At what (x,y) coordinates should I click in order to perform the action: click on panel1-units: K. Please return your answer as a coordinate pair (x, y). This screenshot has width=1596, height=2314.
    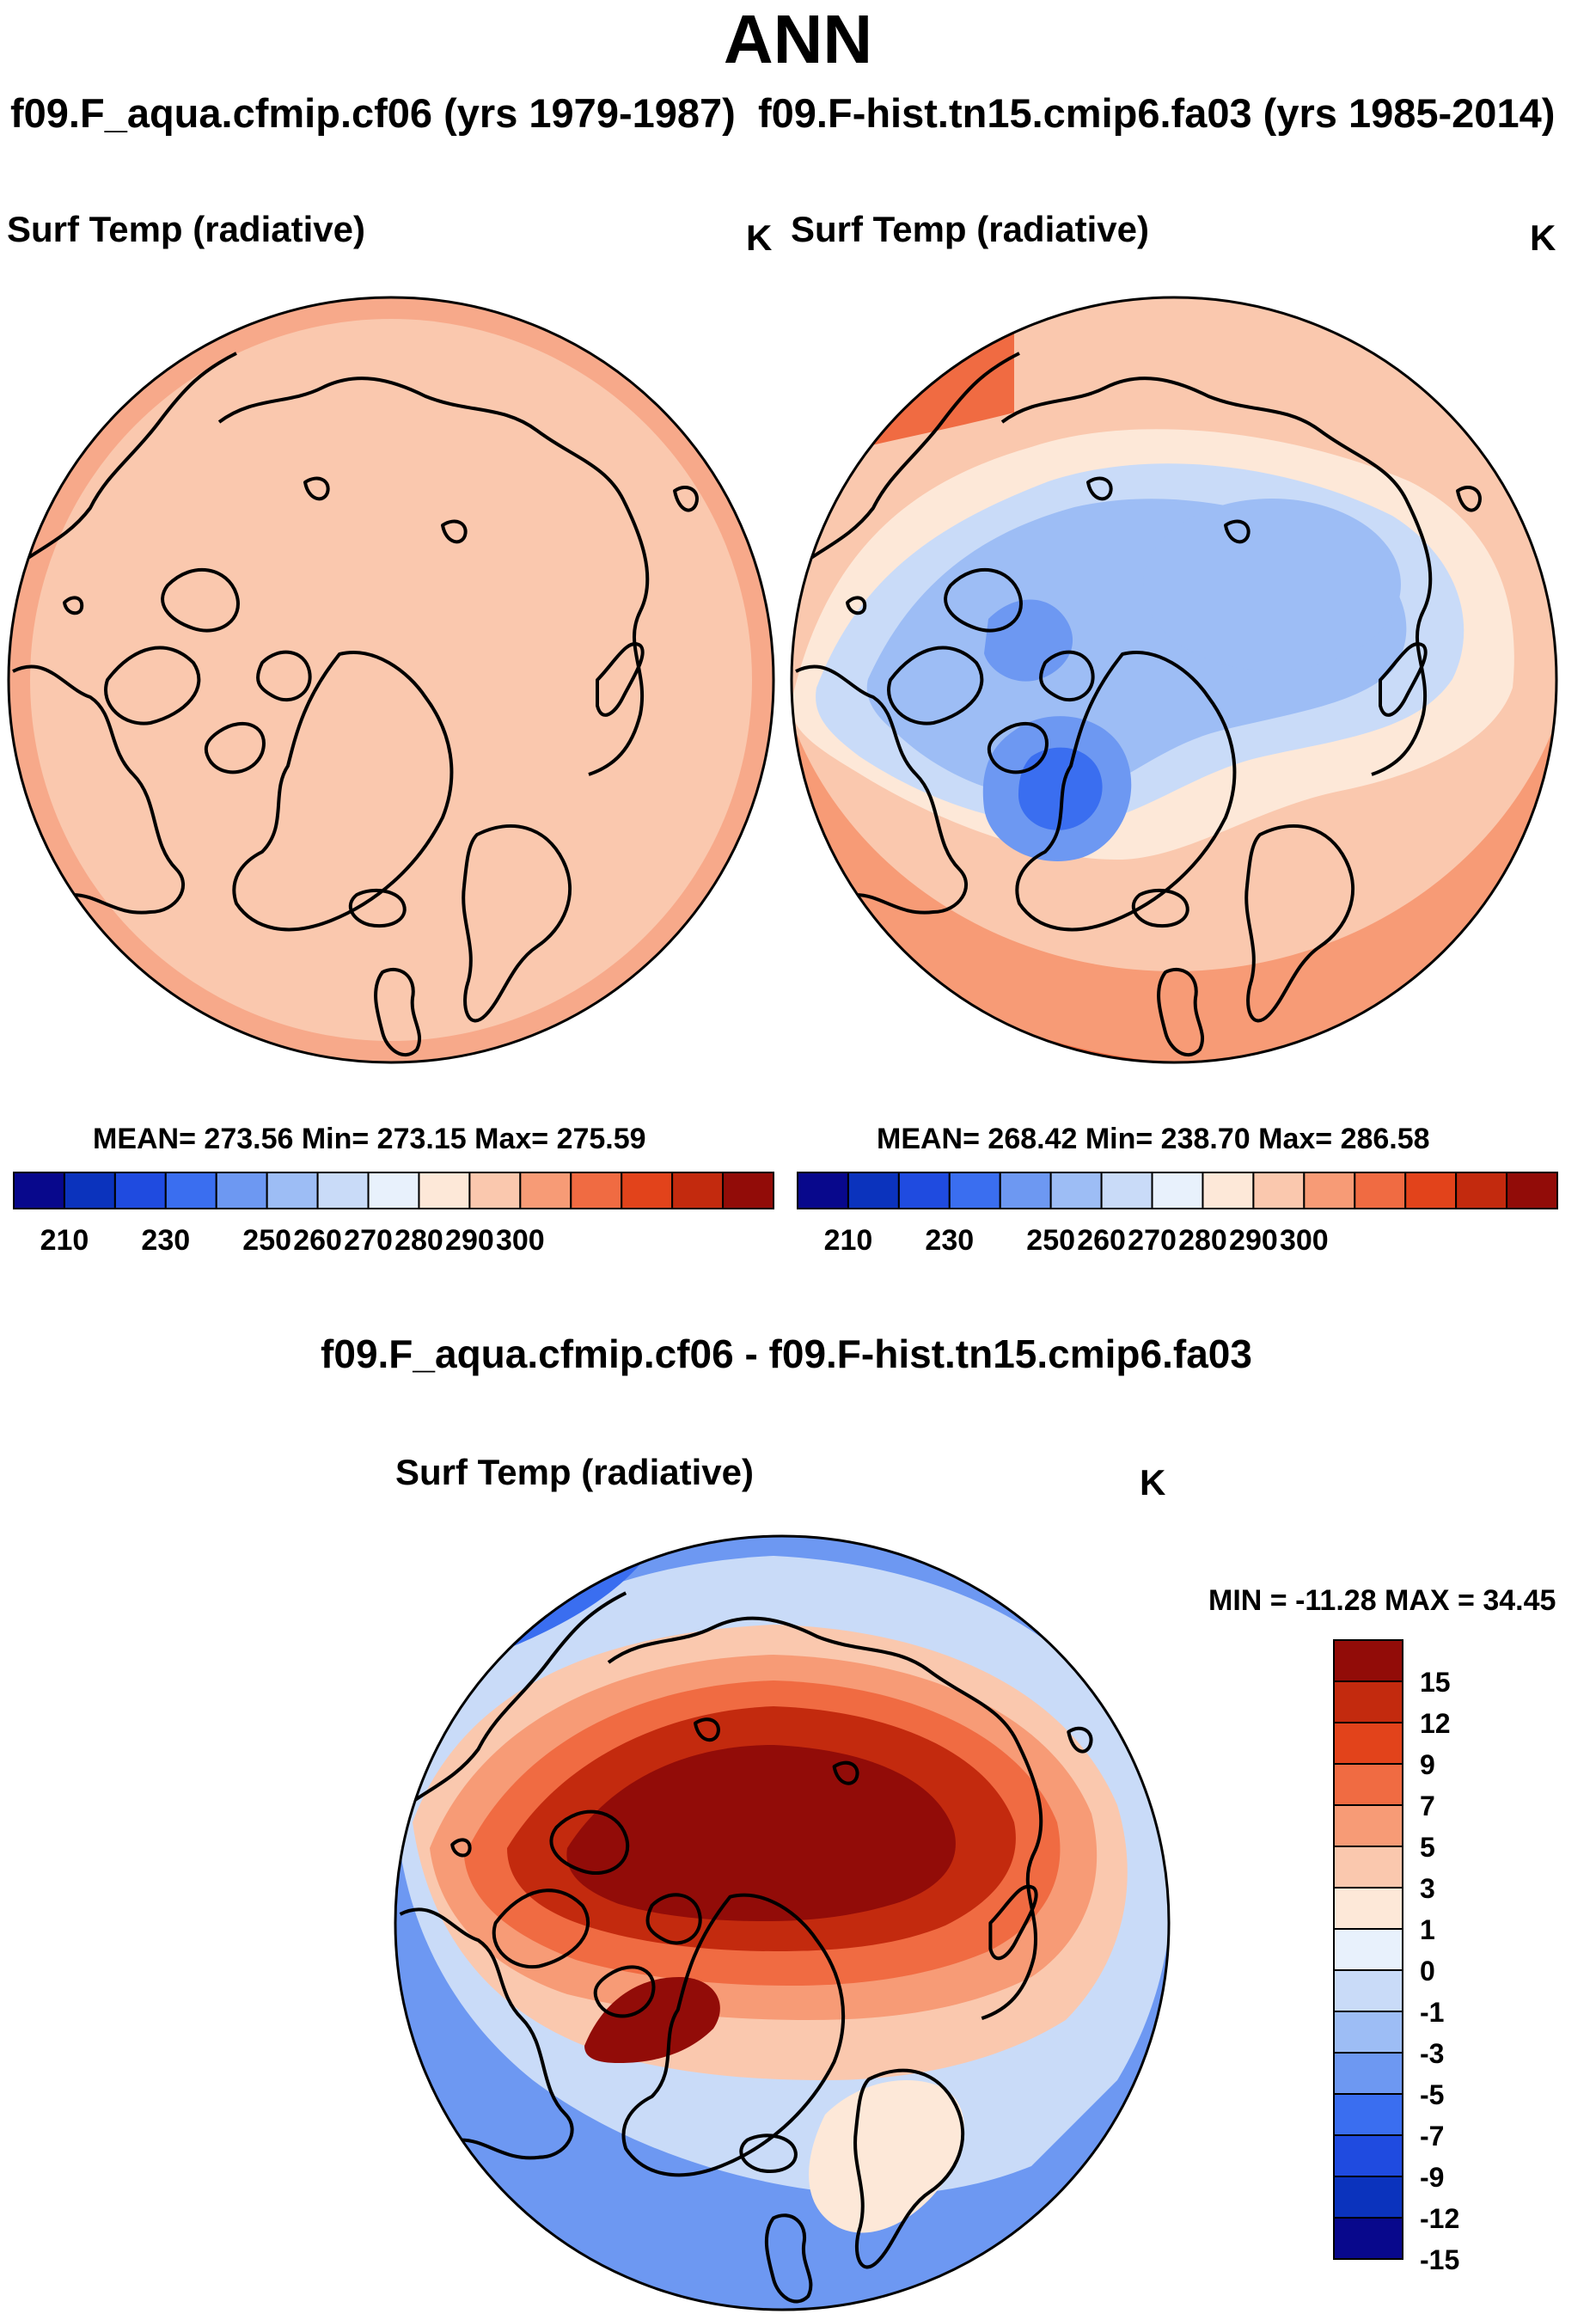
    Looking at the image, I should click on (759, 237).